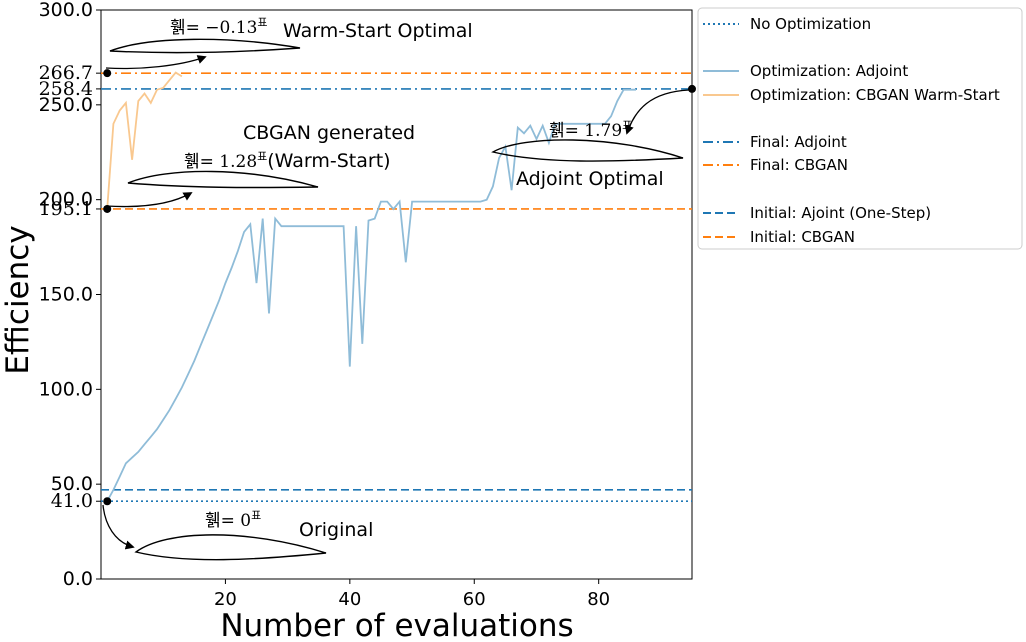 The image size is (1026, 642). I want to click on y-tick-label: 250.0, so click(66, 105).